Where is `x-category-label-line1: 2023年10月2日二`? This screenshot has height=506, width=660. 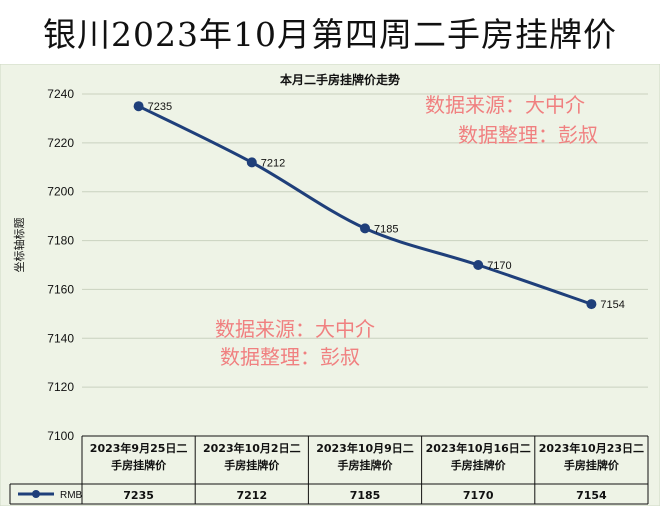 x-category-label-line1: 2023年10月2日二 is located at coordinates (252, 448).